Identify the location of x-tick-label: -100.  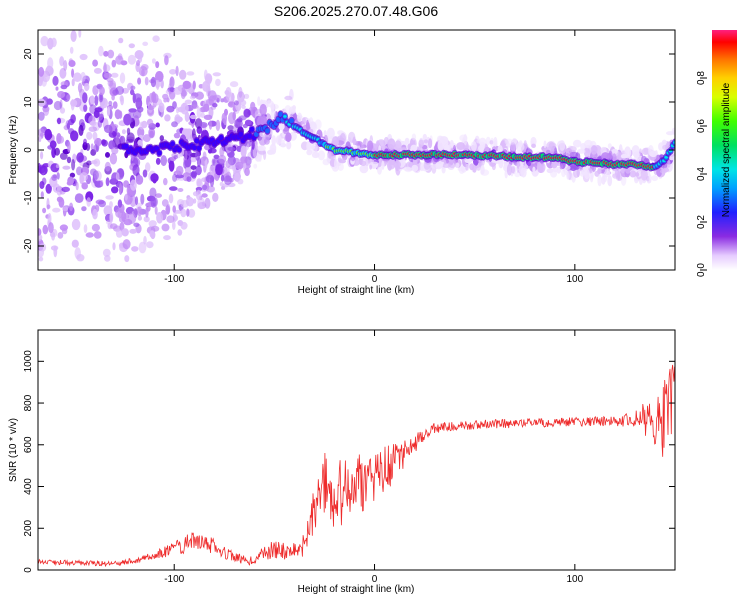
(174, 279).